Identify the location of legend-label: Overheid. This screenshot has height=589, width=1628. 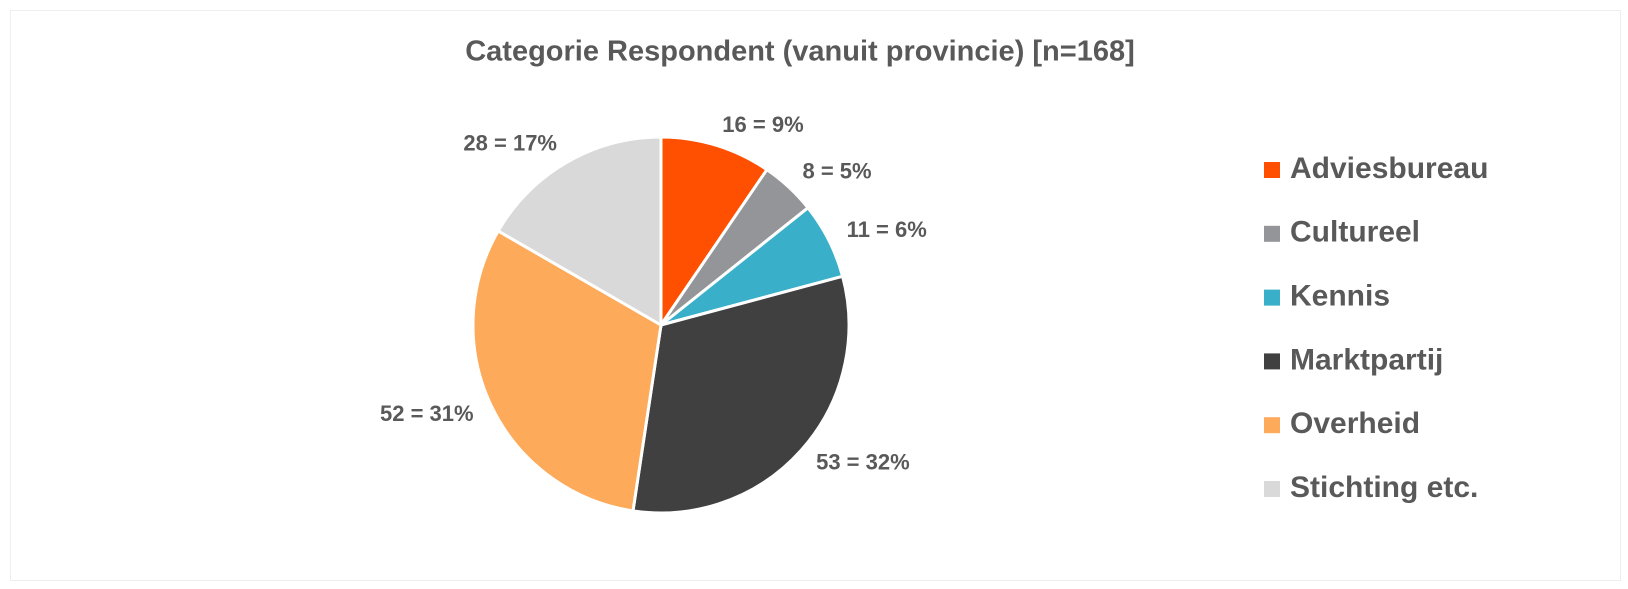
(1355, 423).